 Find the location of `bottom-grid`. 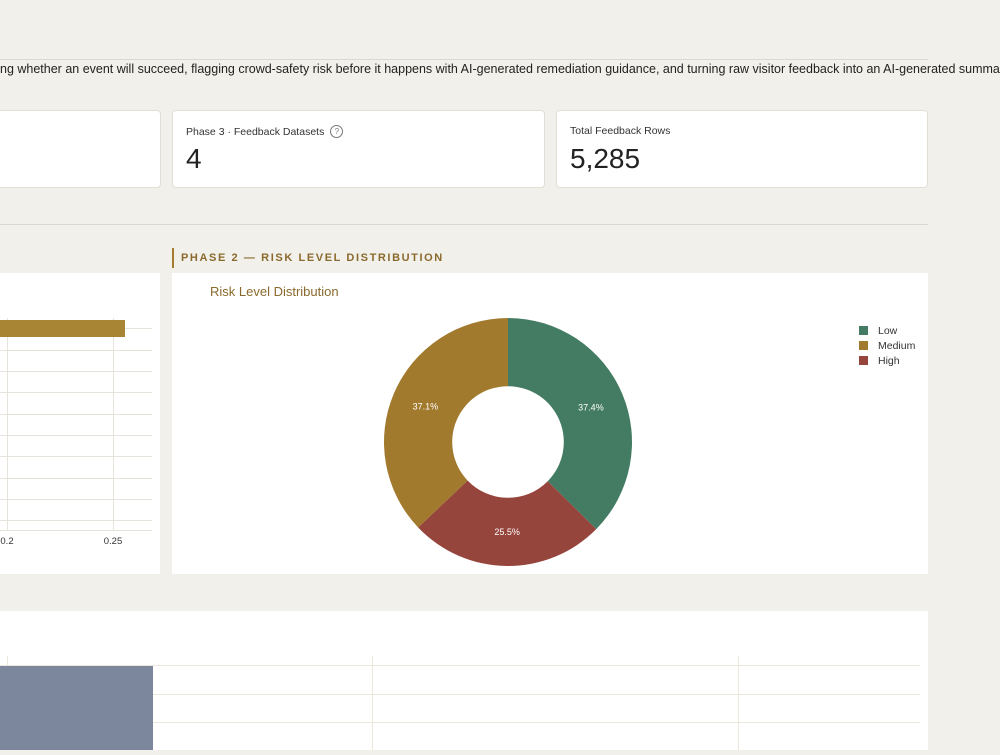

bottom-grid is located at coordinates (460, 703).